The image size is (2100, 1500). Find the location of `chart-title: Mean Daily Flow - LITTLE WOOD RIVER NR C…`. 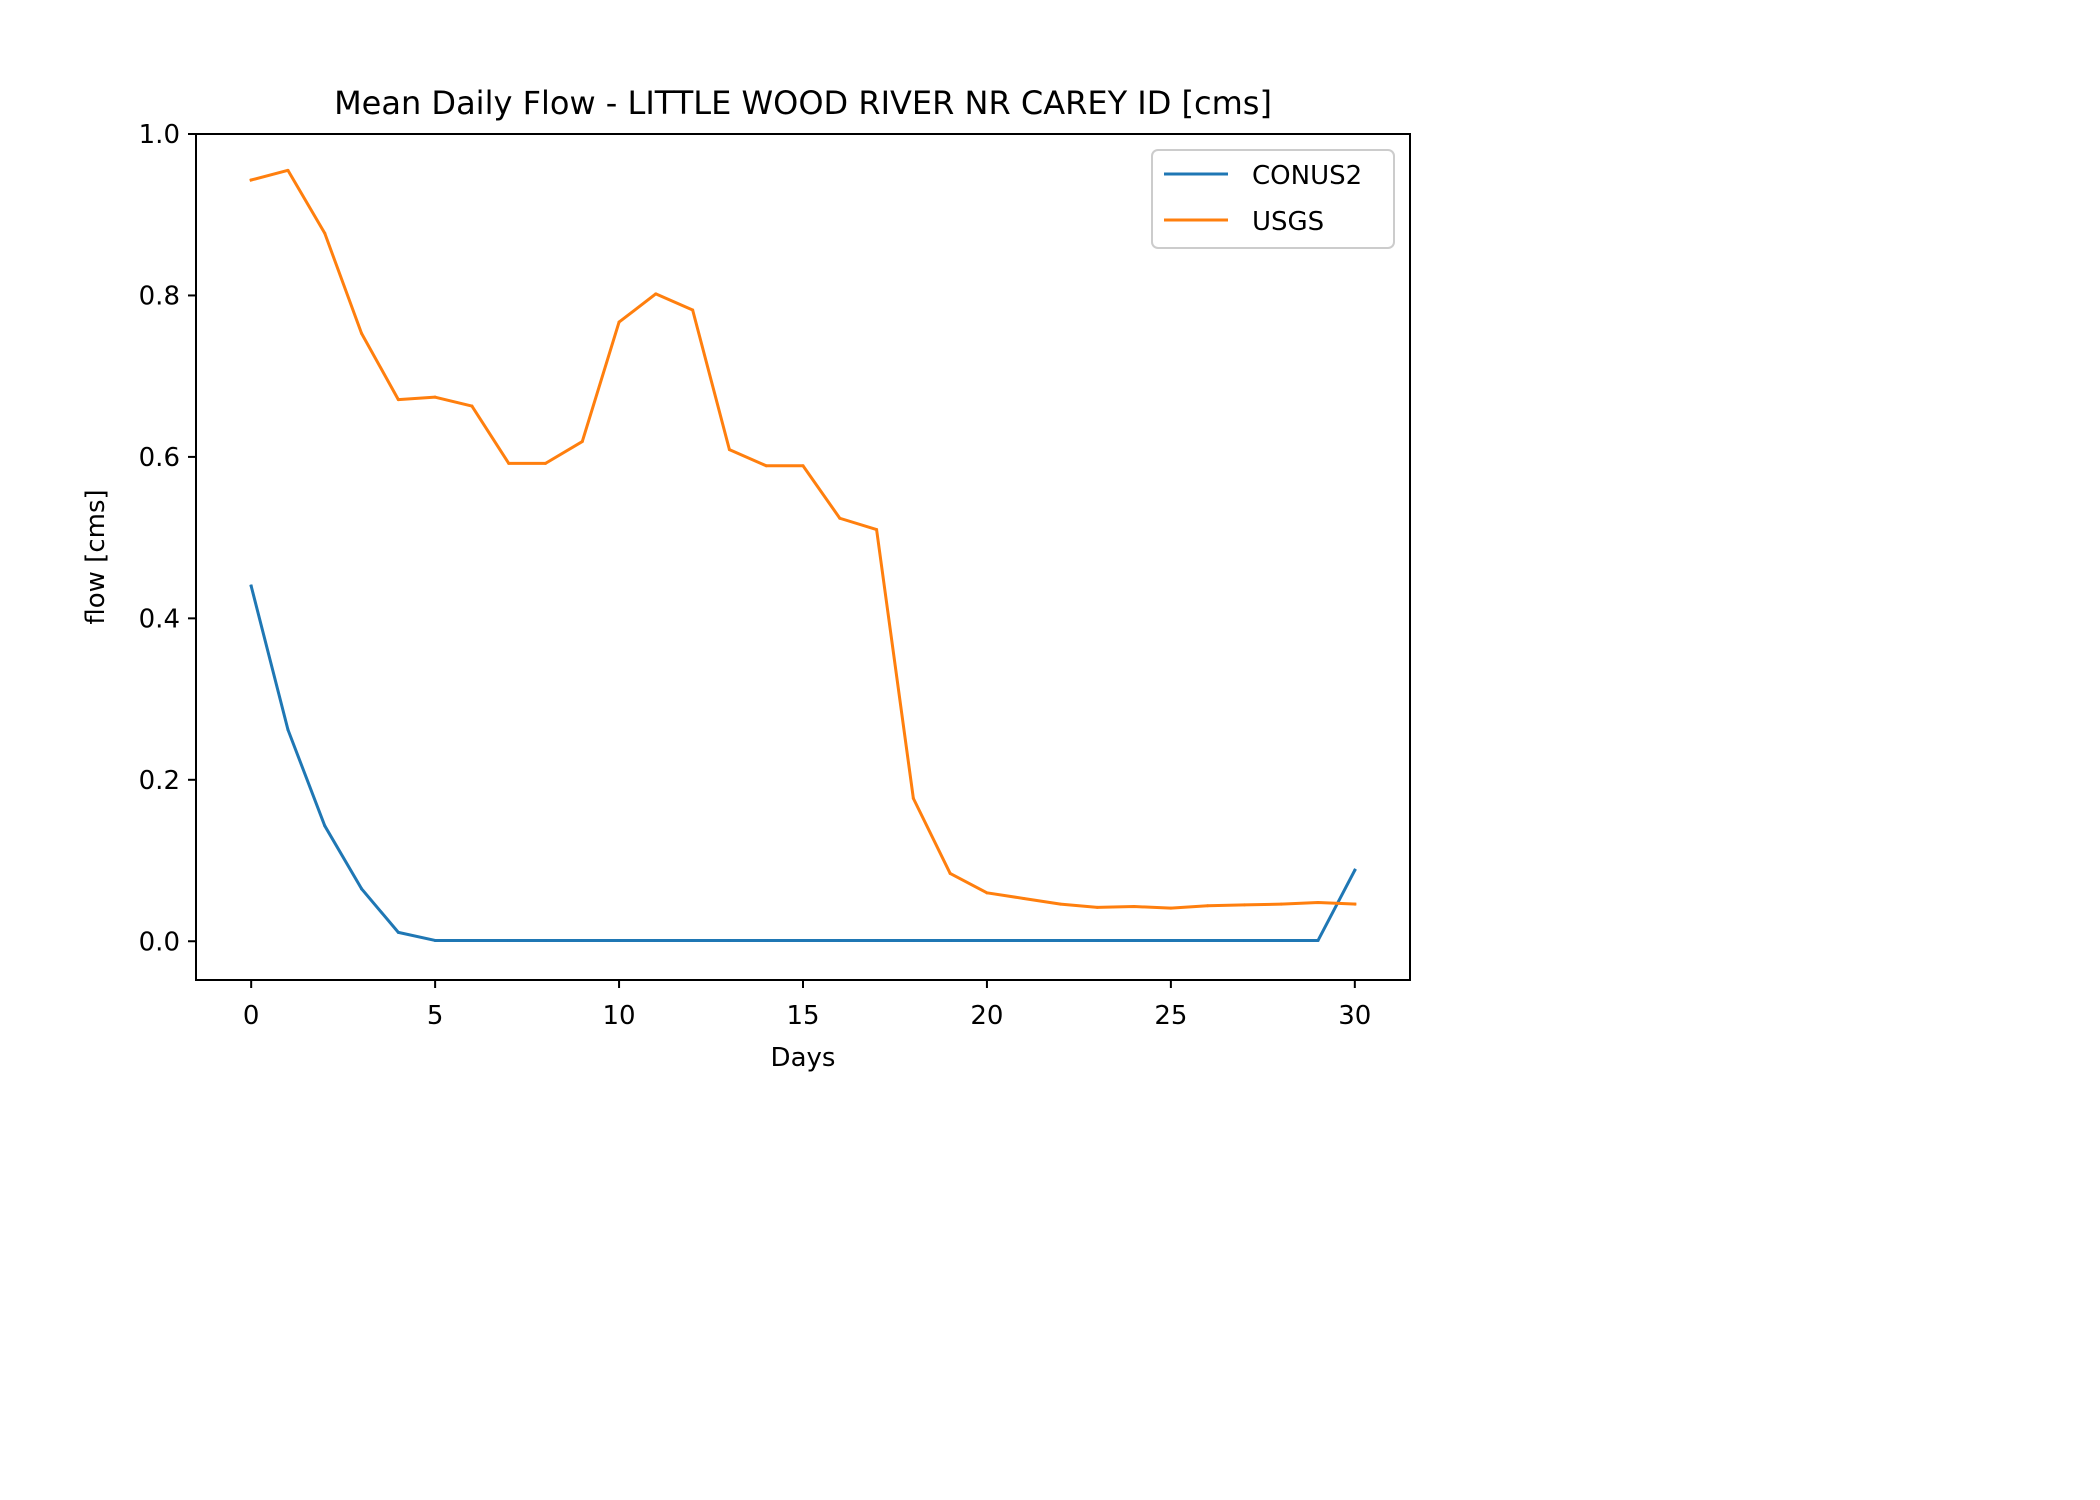

chart-title: Mean Daily Flow - LITTLE WOOD RIVER NR C… is located at coordinates (803, 103).